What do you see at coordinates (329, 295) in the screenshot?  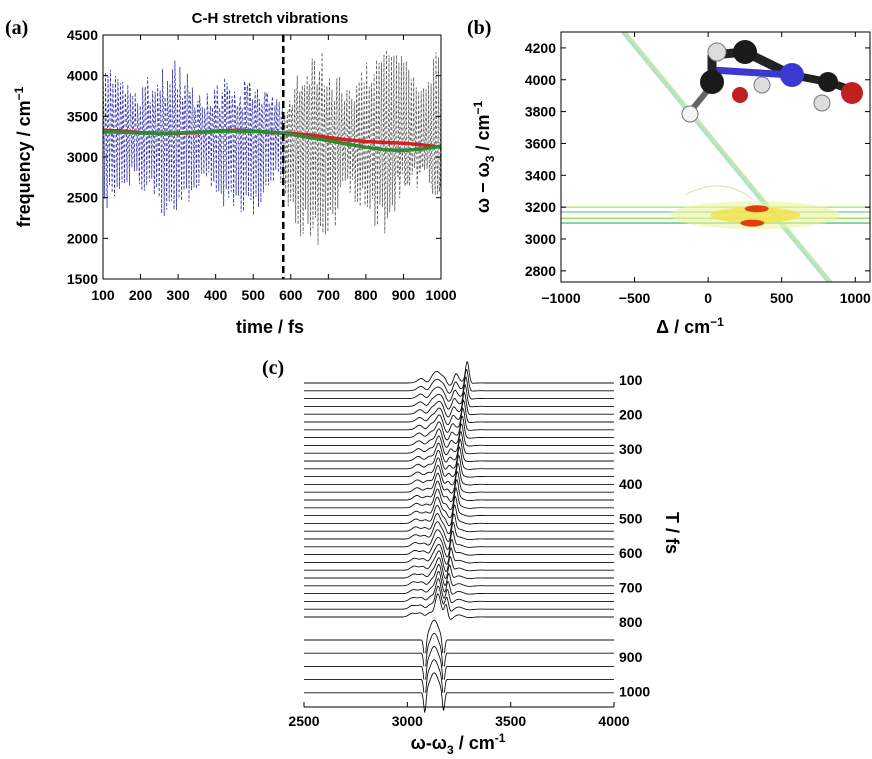 I see `x-tick-label: 700` at bounding box center [329, 295].